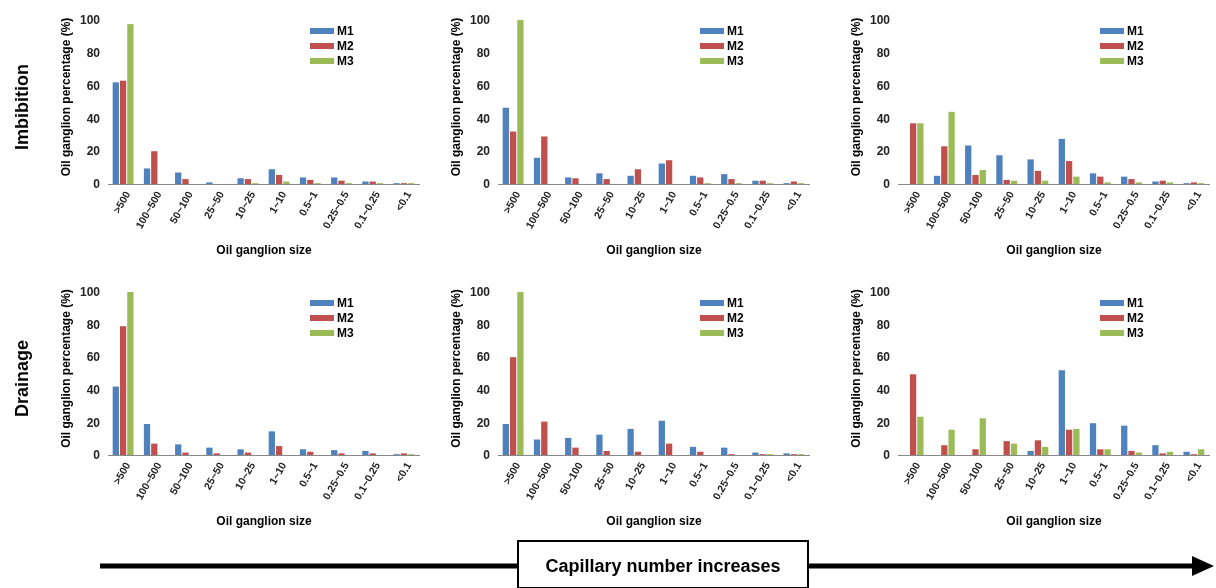 The height and width of the screenshot is (588, 1216). What do you see at coordinates (22, 107) in the screenshot?
I see `text: Imbibition` at bounding box center [22, 107].